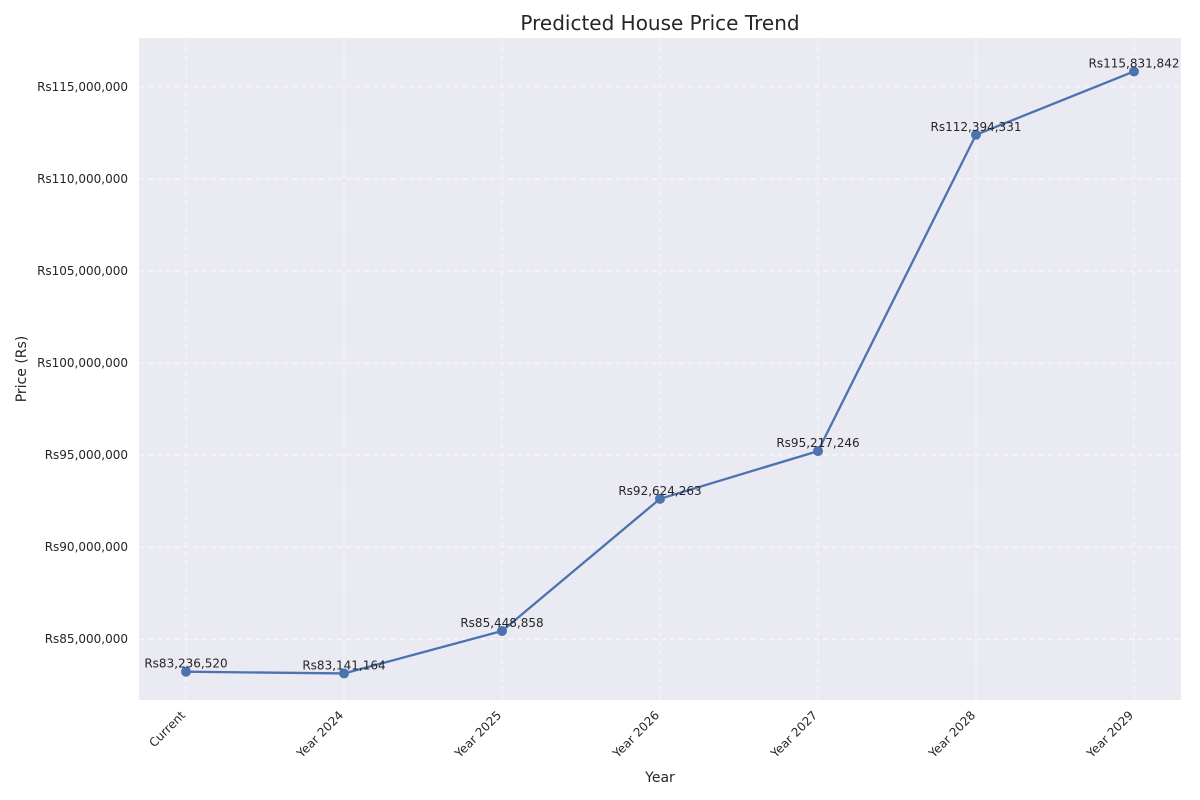 The image size is (1200, 800). Describe the element at coordinates (976, 127) in the screenshot. I see `data-label: Rs112,394,331` at that location.